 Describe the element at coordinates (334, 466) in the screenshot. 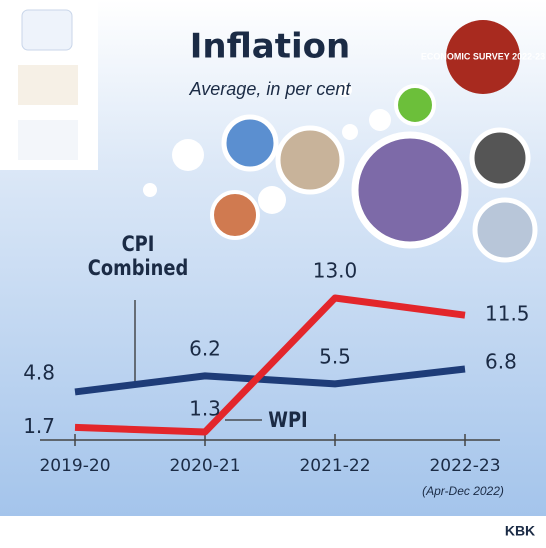

I see `x-tick-label: 2021-22` at that location.